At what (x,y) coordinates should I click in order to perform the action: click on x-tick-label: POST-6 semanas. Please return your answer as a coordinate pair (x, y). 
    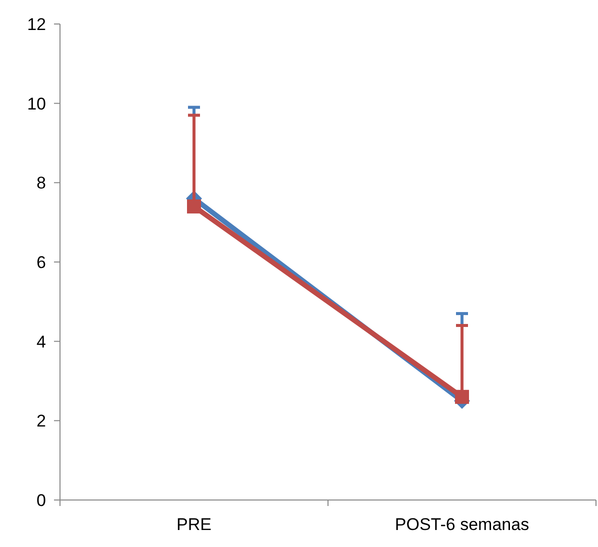
    Looking at the image, I should click on (462, 524).